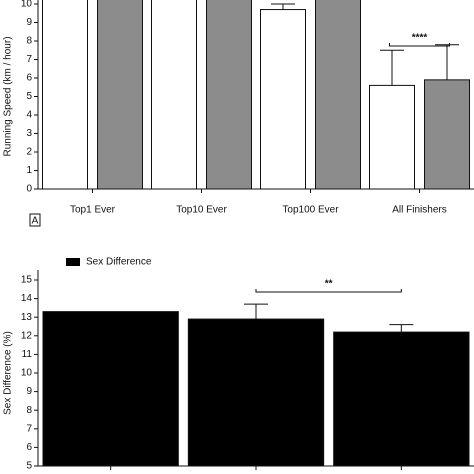  Describe the element at coordinates (201, 210) in the screenshot. I see `x-tick-label: Top10 Ever` at that location.